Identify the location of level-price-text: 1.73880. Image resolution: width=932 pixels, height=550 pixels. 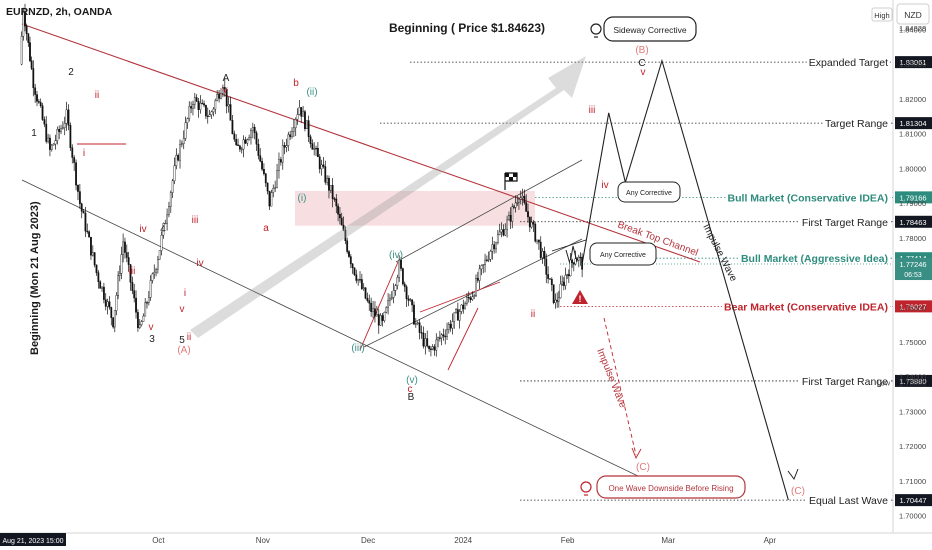
(912, 381).